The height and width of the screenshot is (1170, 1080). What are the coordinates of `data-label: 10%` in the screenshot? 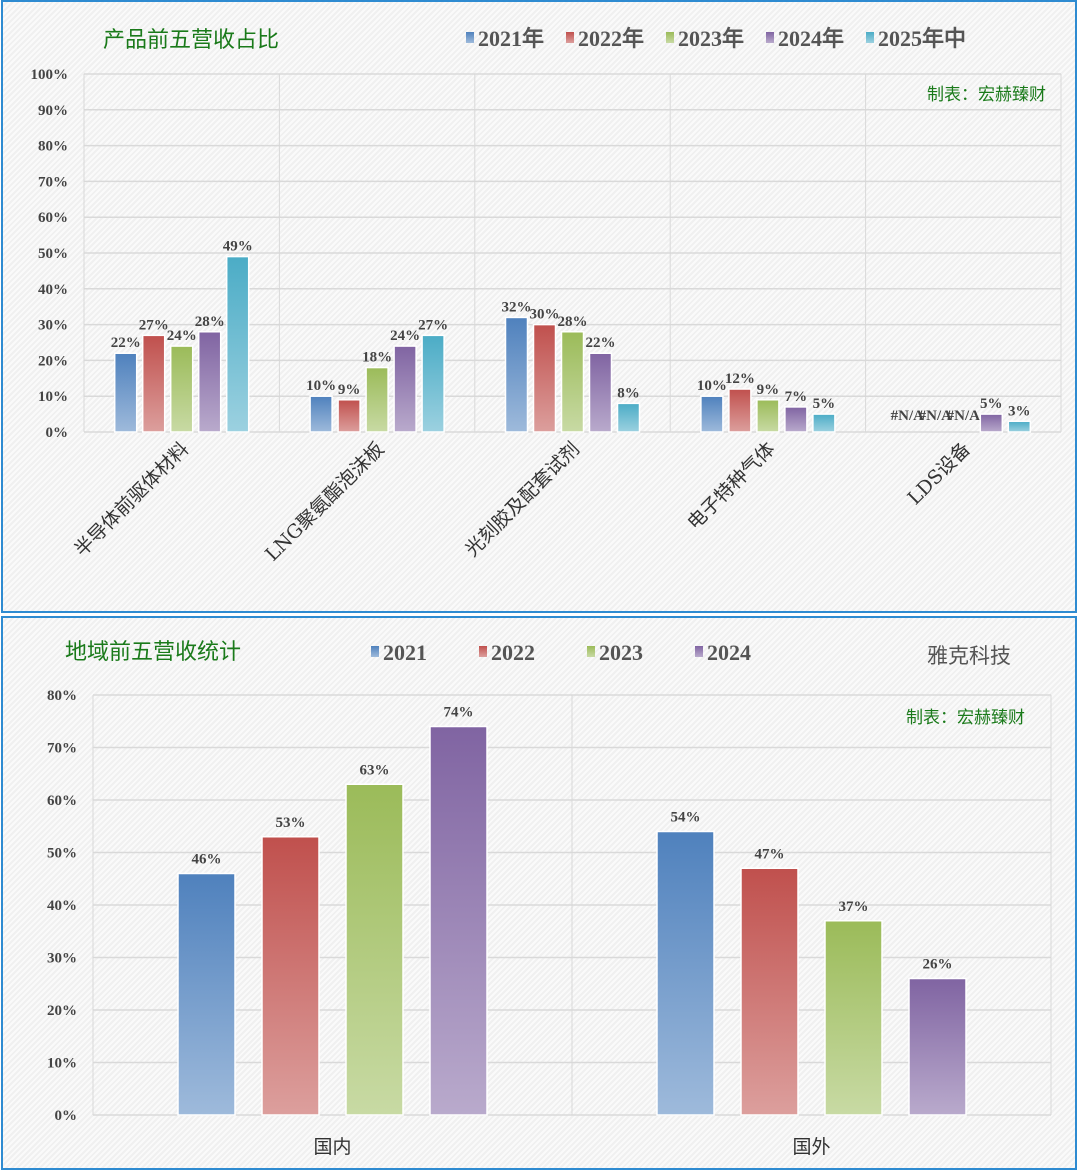 It's located at (321, 386).